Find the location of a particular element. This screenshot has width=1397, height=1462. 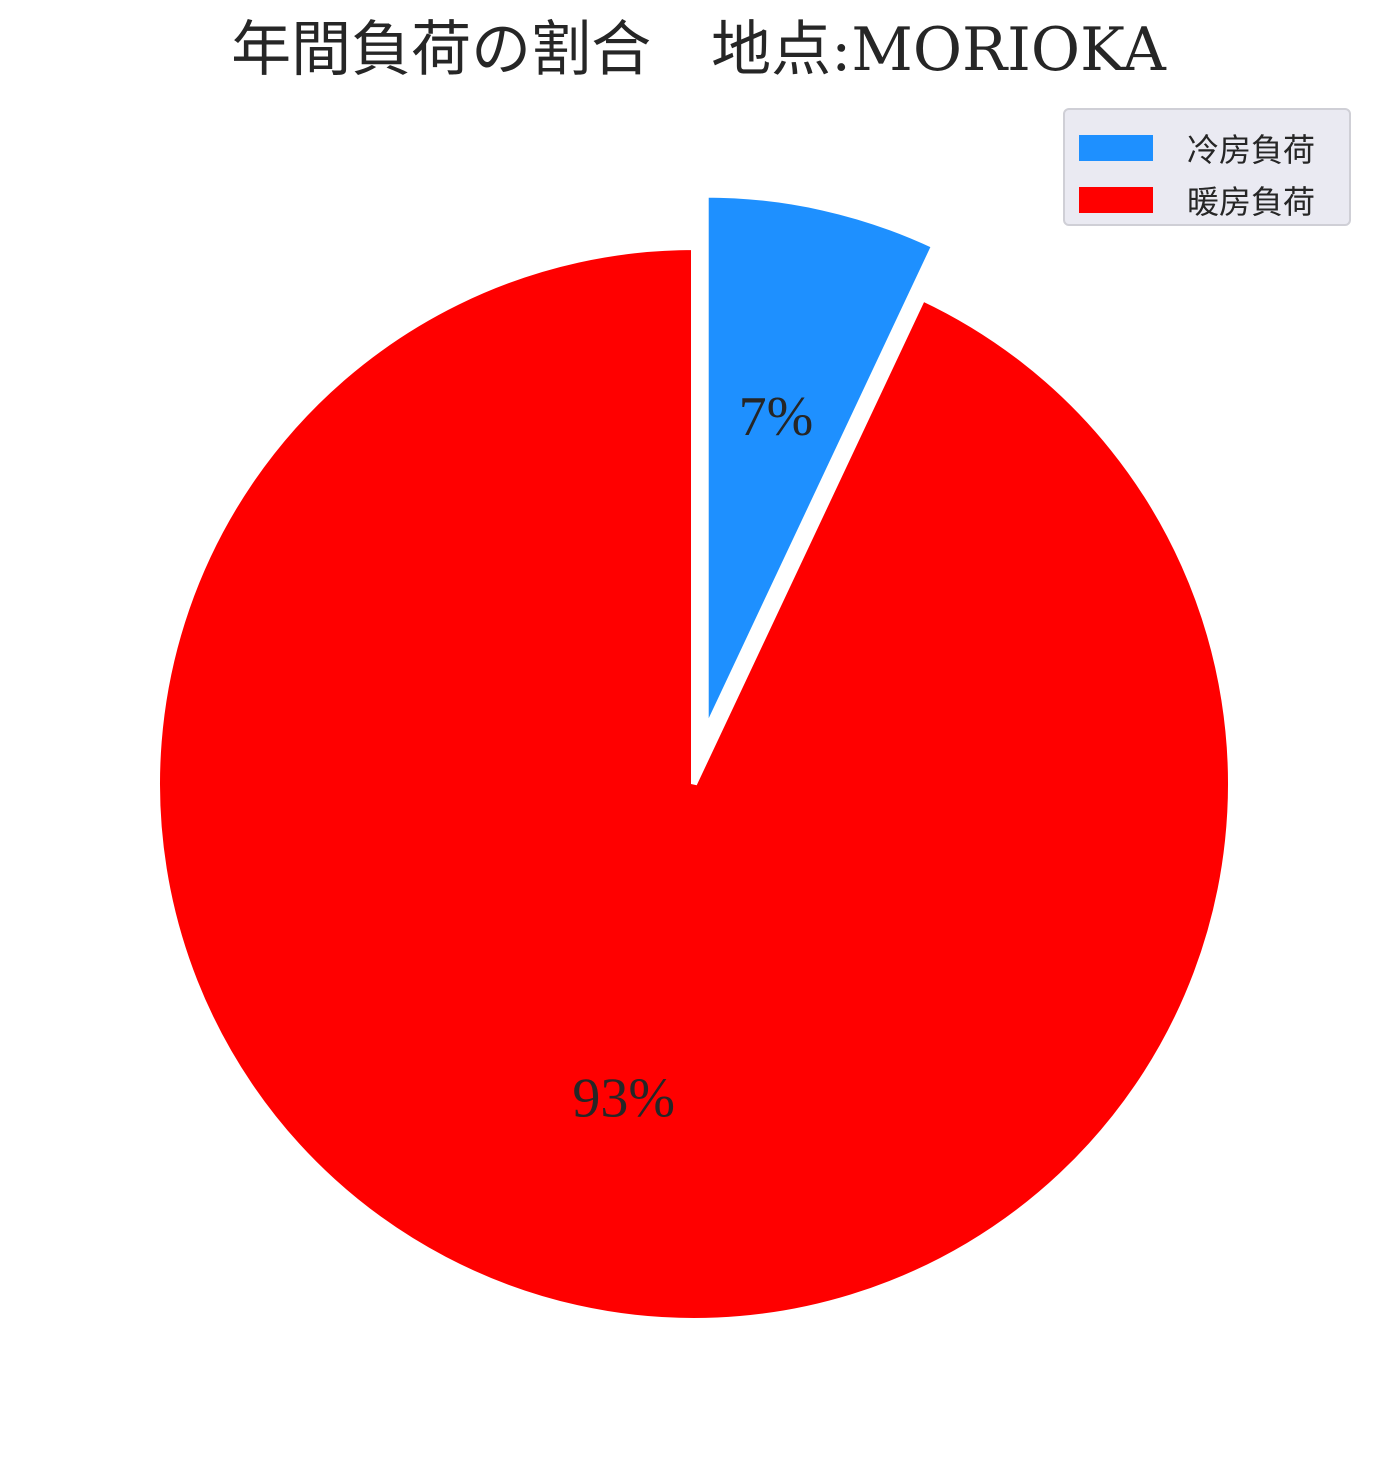

pie-label-heating: 93% is located at coordinates (623, 1098).